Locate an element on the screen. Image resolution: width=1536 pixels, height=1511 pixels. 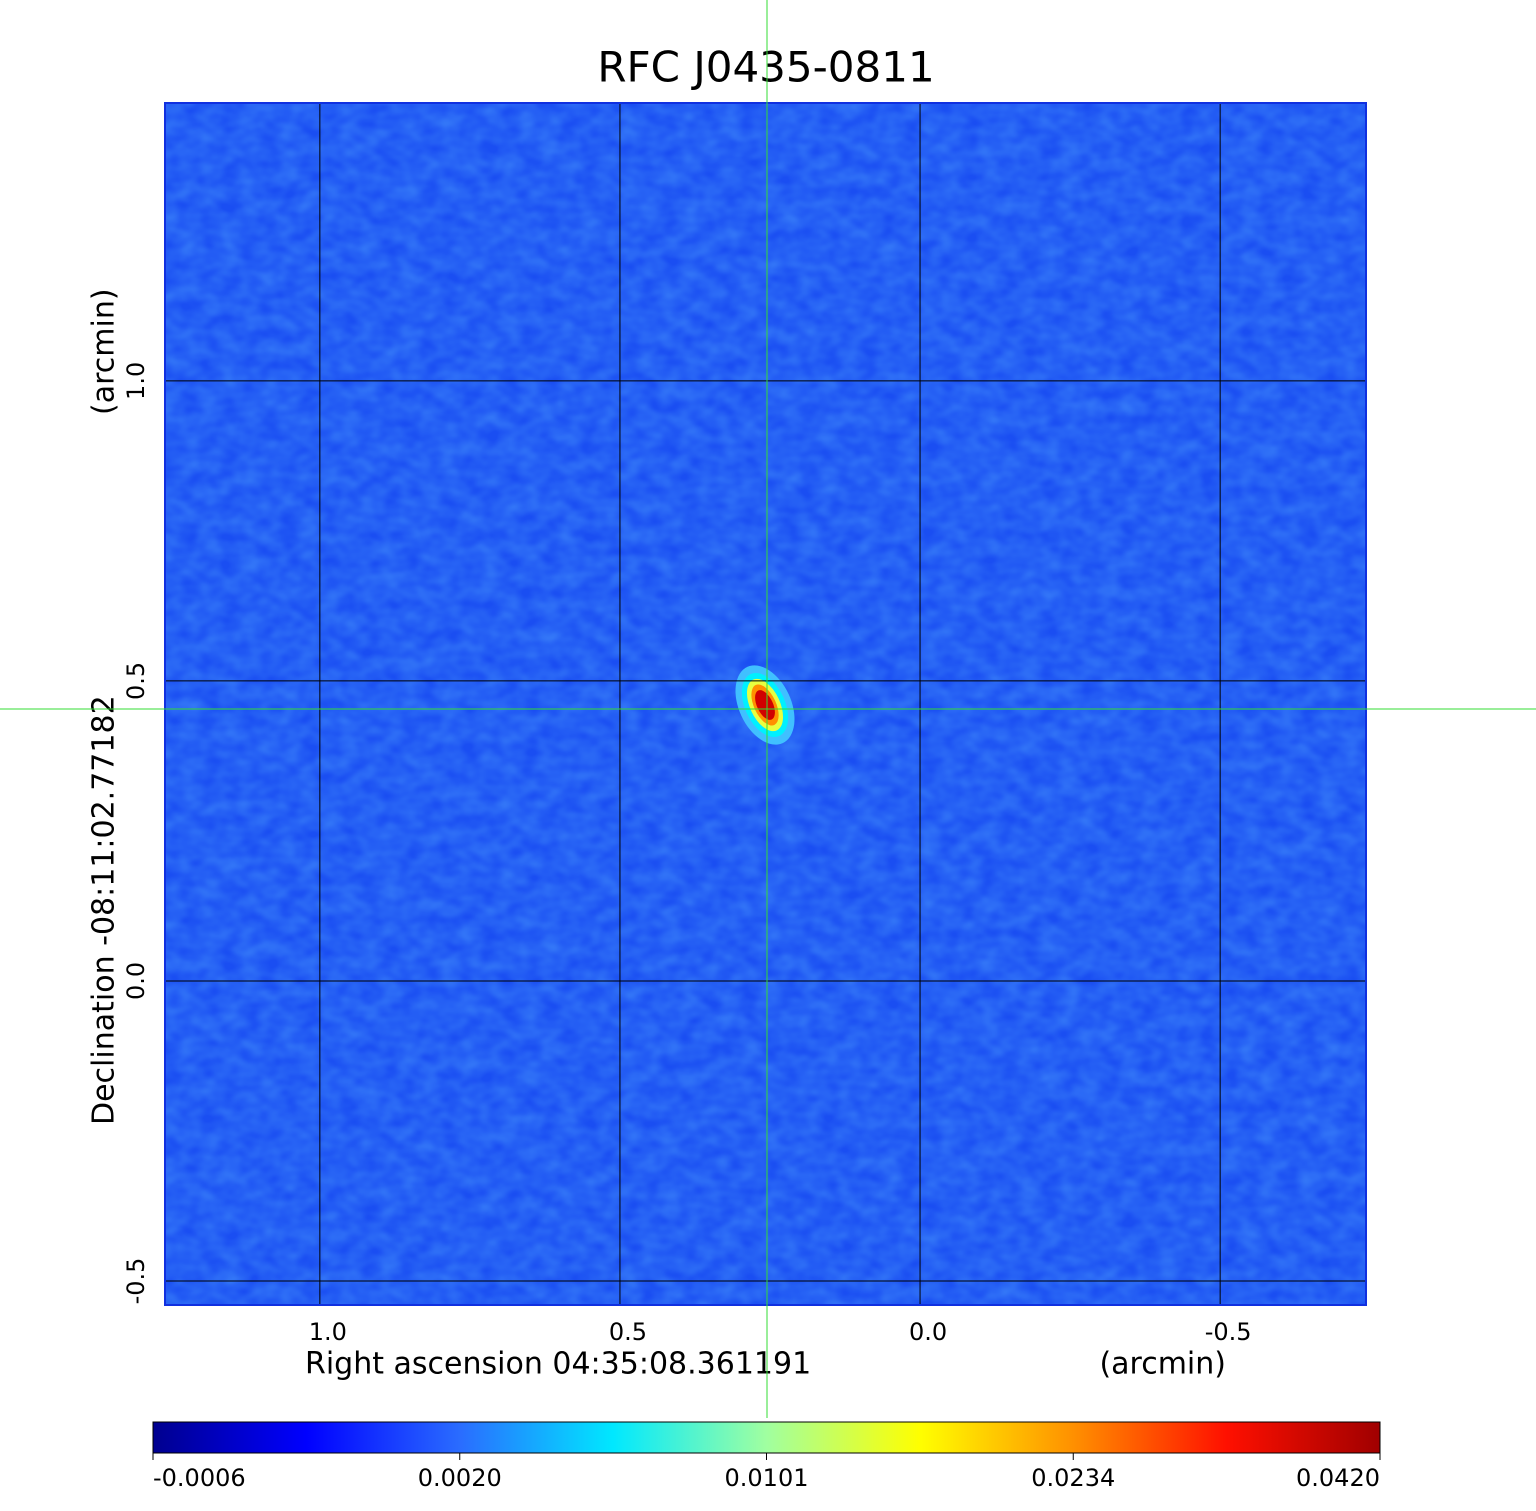
colorbar is located at coordinates (766, 1437).